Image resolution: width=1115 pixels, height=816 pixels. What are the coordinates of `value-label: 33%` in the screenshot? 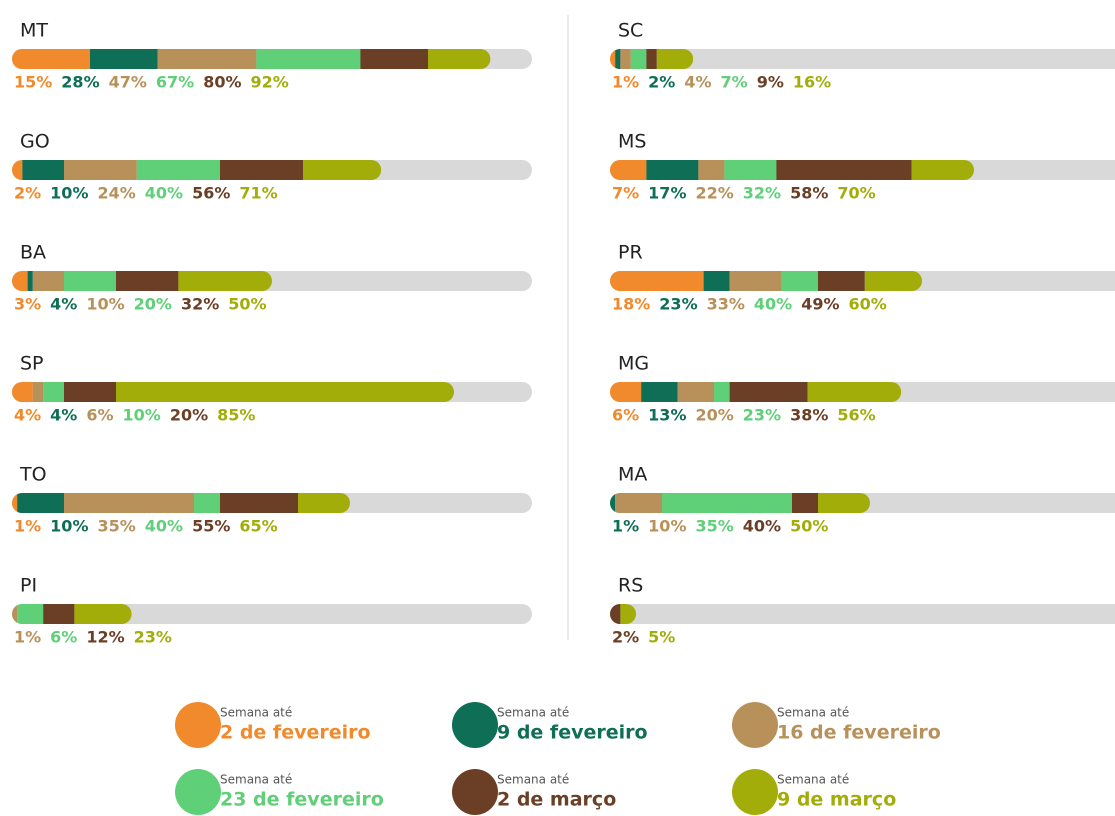 It's located at (726, 304).